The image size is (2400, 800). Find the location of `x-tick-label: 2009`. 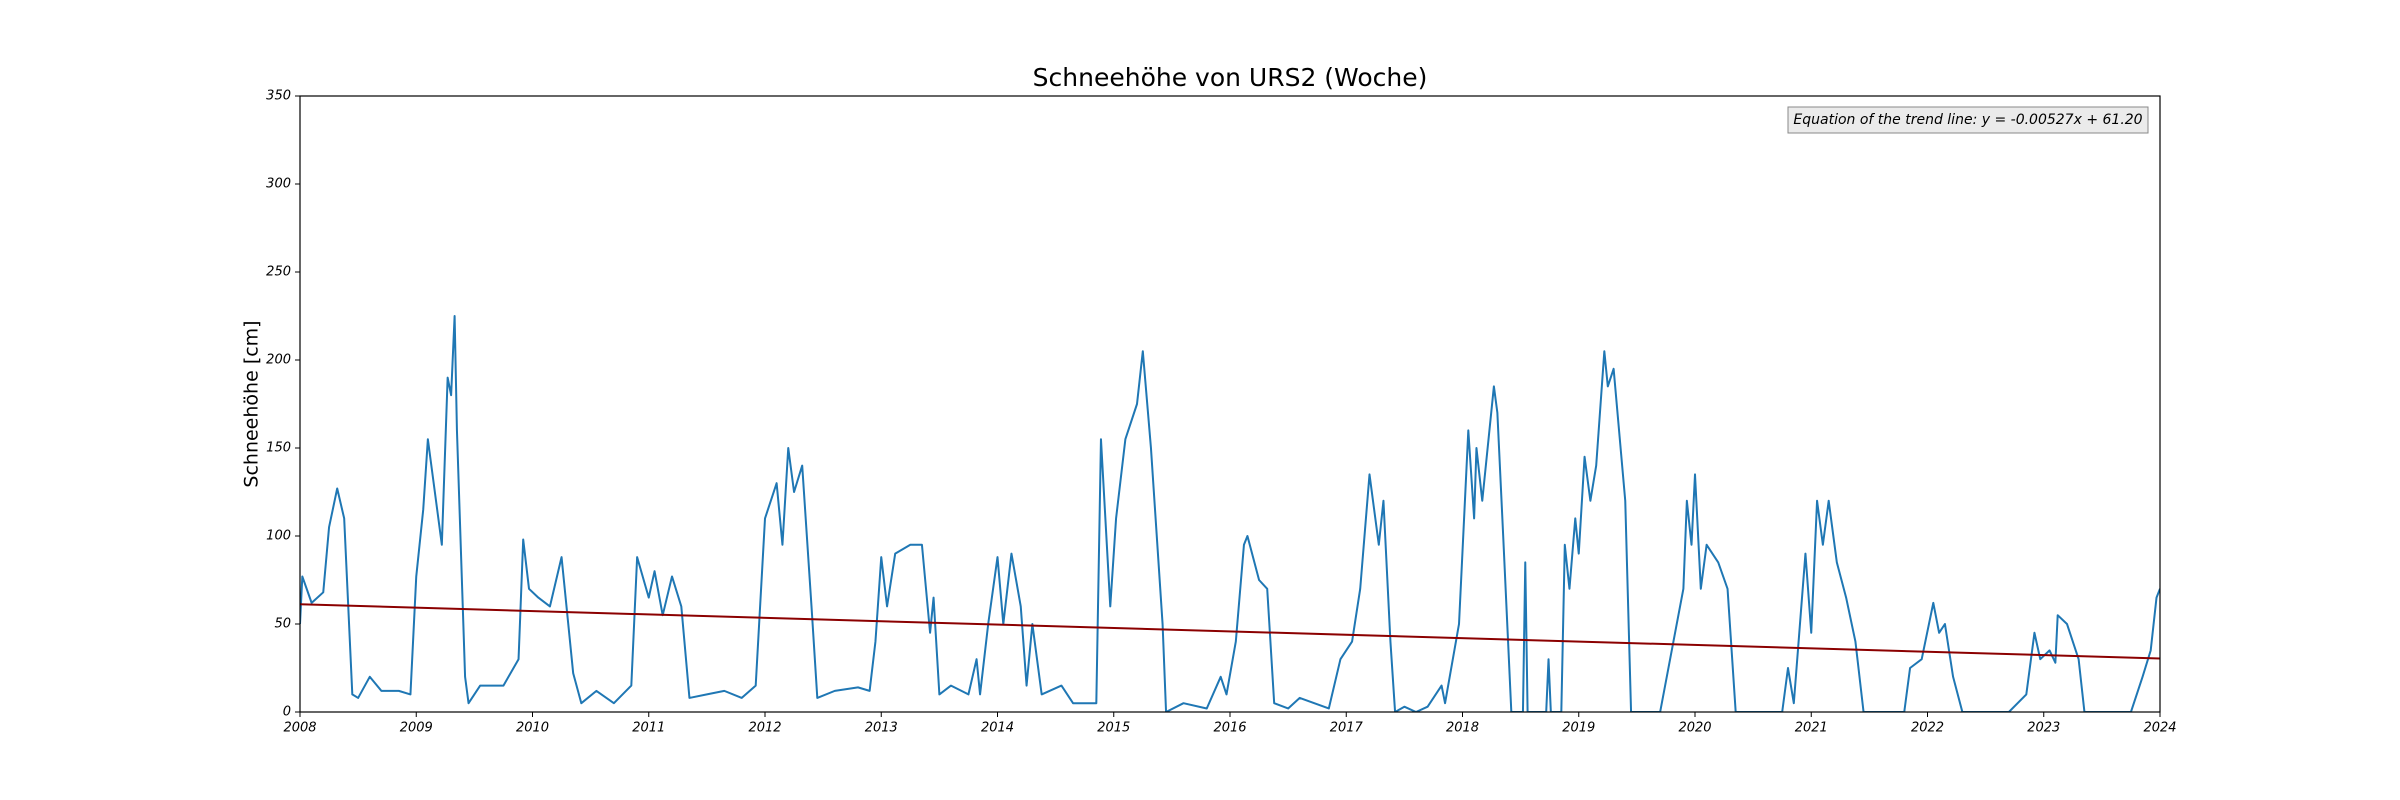

x-tick-label: 2009 is located at coordinates (416, 728).